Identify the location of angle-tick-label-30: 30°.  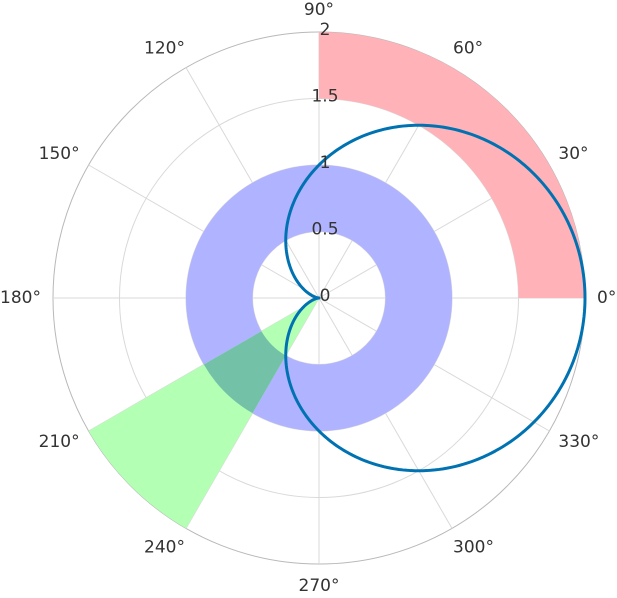
(573, 154).